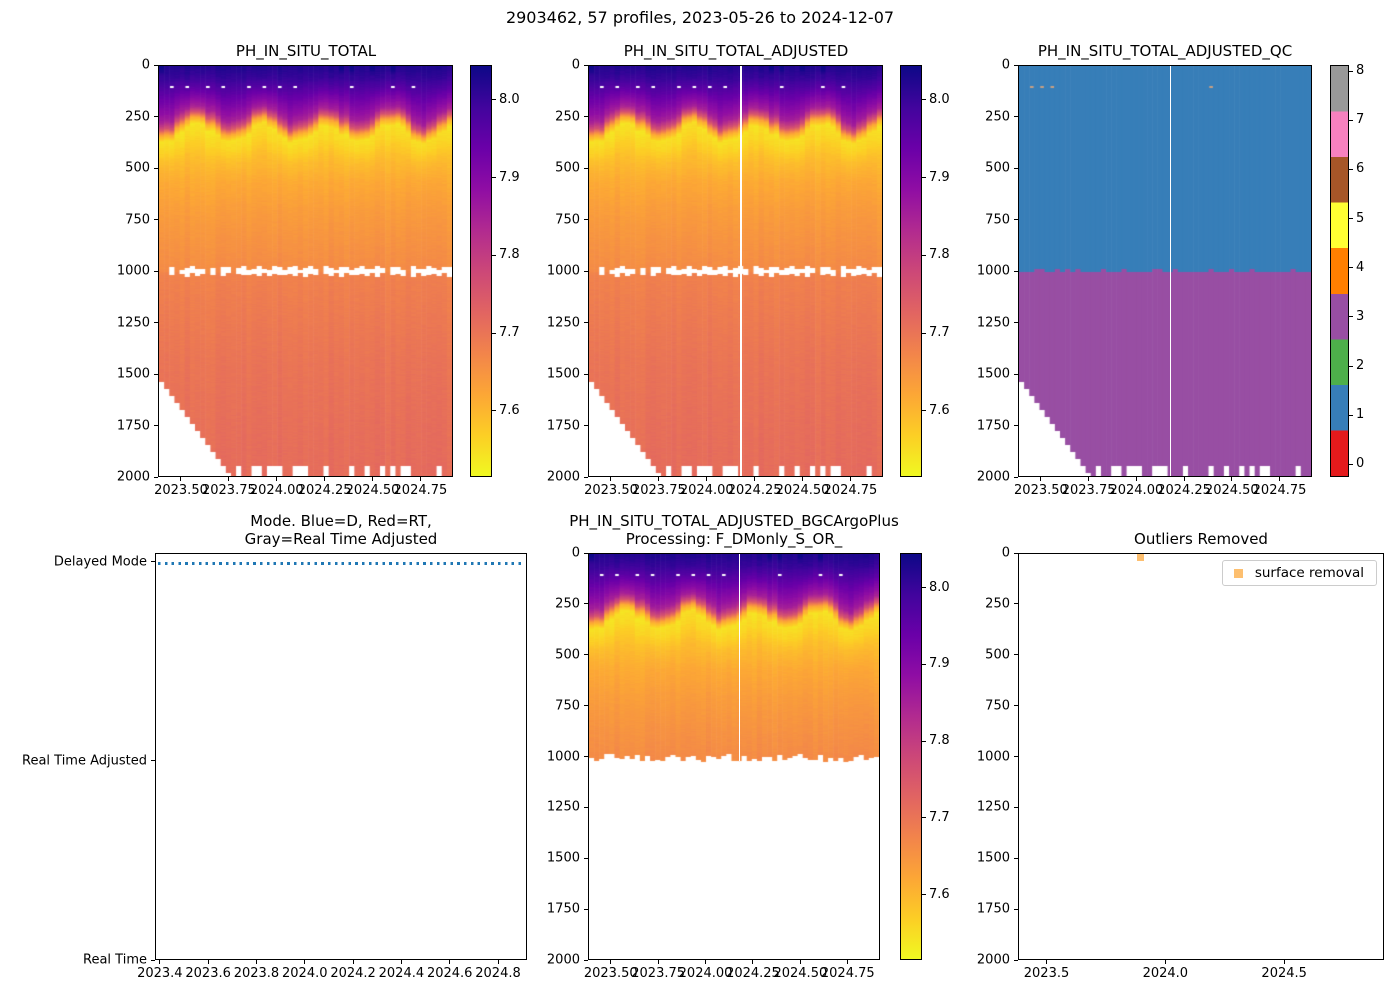 This screenshot has height=1000, width=1400. I want to click on colorbar-tick-label: 7.8, so click(939, 741).